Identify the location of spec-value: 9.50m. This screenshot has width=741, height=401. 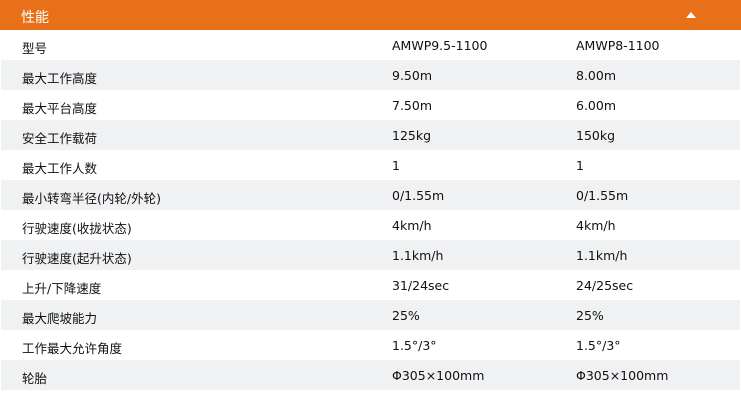
(412, 75).